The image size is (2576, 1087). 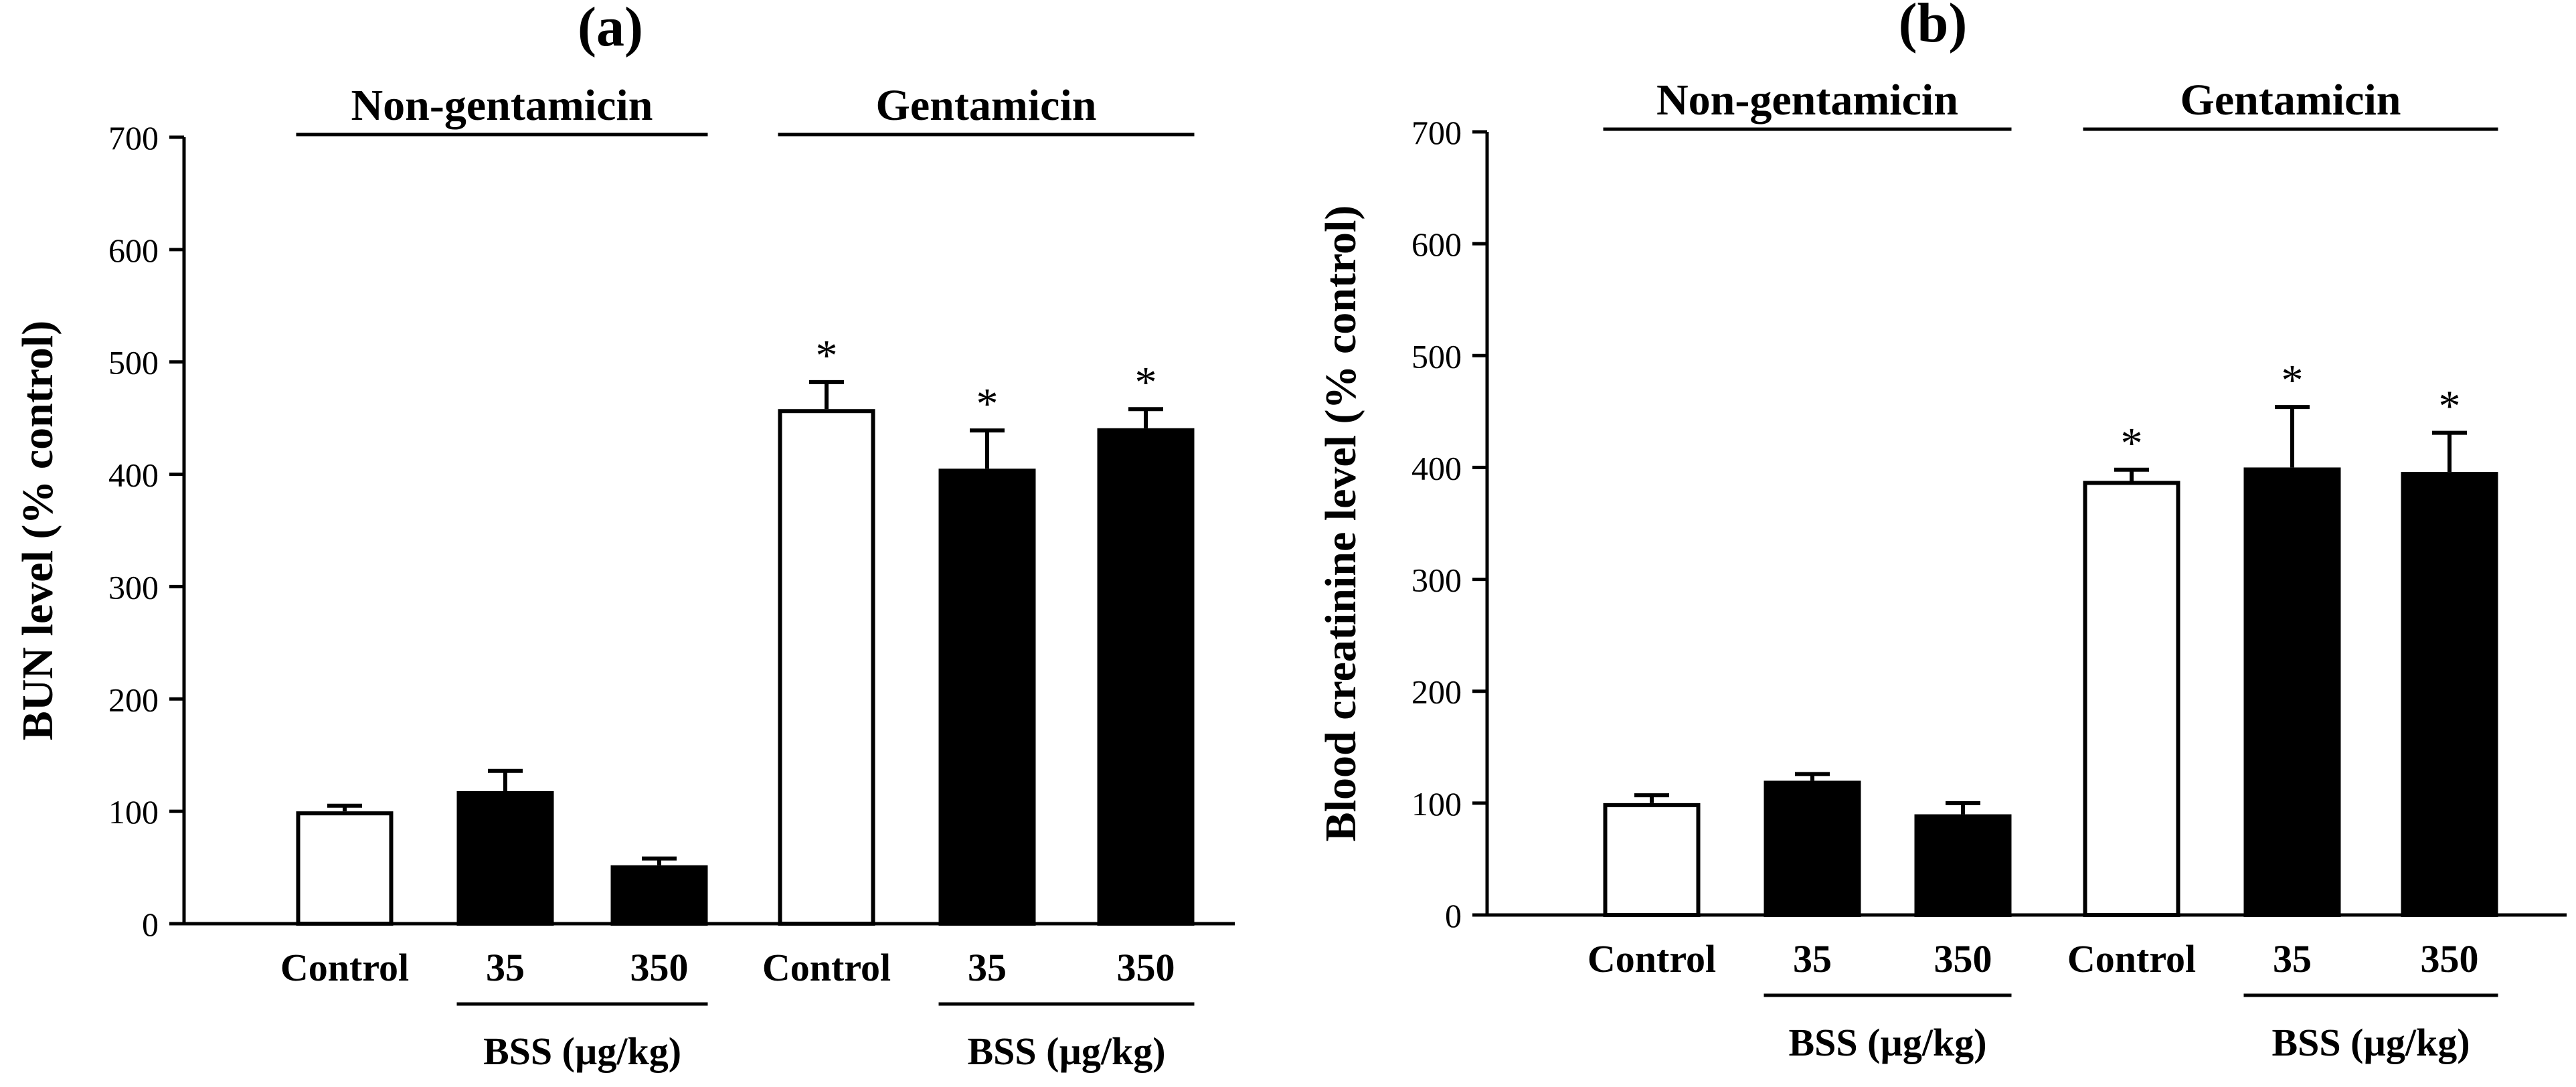 What do you see at coordinates (1340, 523) in the screenshot?
I see `y-axis-label: Blood creatinine level (% control)` at bounding box center [1340, 523].